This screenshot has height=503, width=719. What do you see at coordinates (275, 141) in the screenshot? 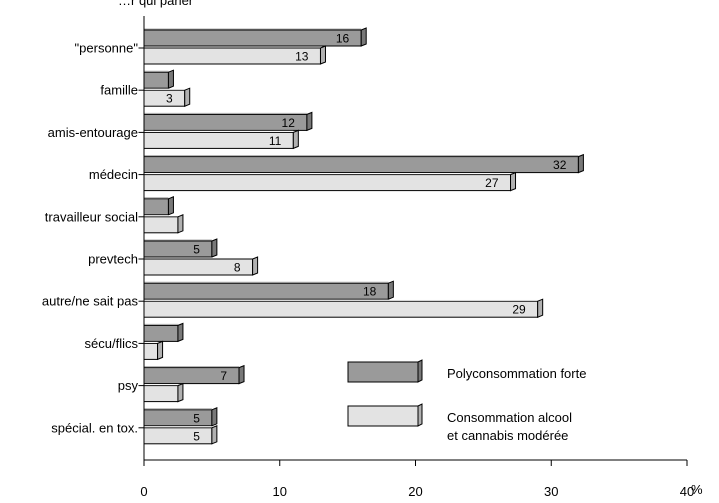
I see `data-label: 11` at bounding box center [275, 141].